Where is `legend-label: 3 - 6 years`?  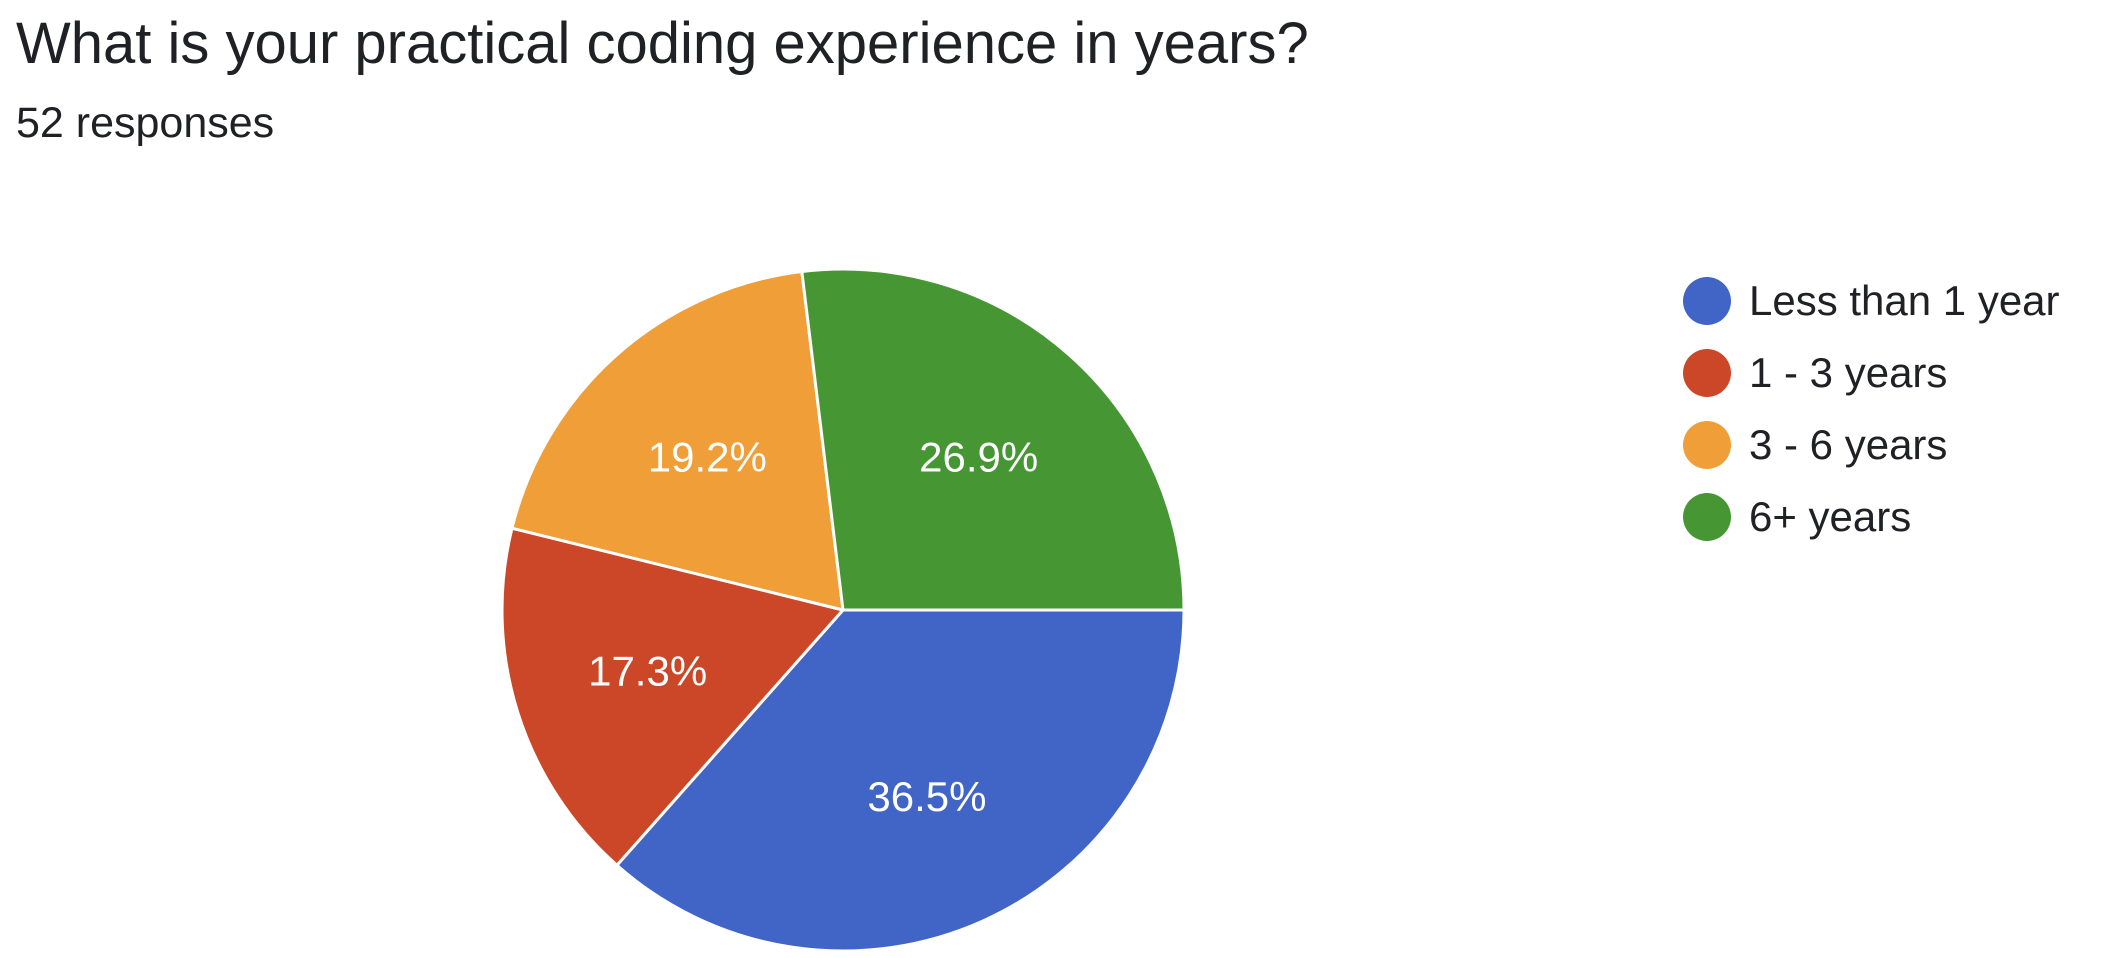
legend-label: 3 - 6 years is located at coordinates (1848, 444).